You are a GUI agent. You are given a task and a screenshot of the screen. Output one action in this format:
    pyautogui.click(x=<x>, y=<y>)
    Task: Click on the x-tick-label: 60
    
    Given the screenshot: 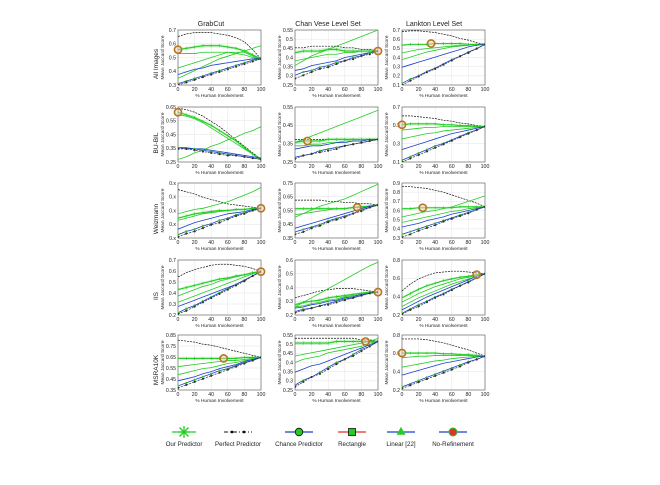 What is the action you would take?
    pyautogui.click(x=452, y=395)
    